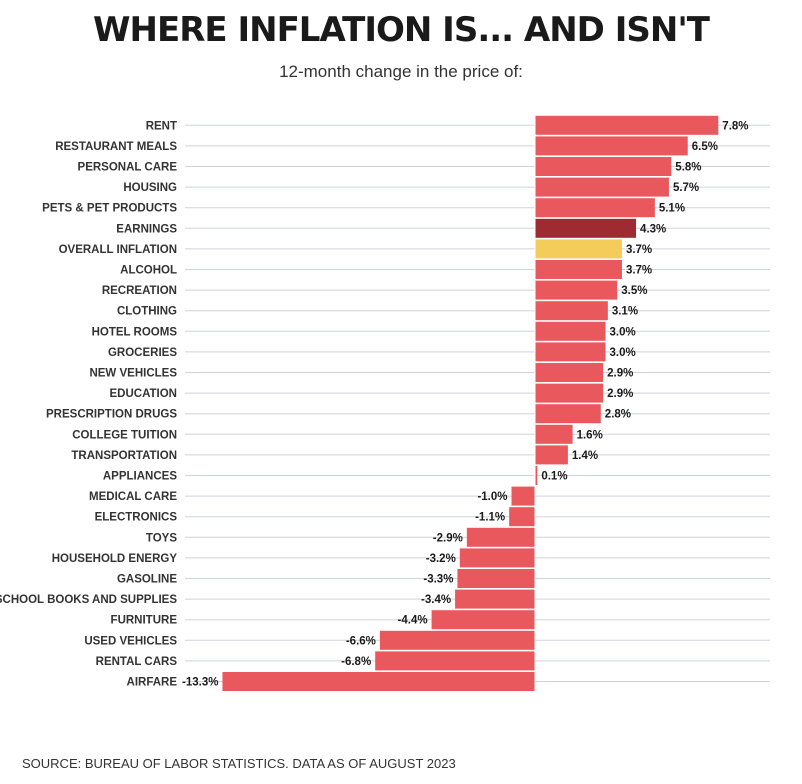  I want to click on bar-overall-inflation, so click(578, 249).